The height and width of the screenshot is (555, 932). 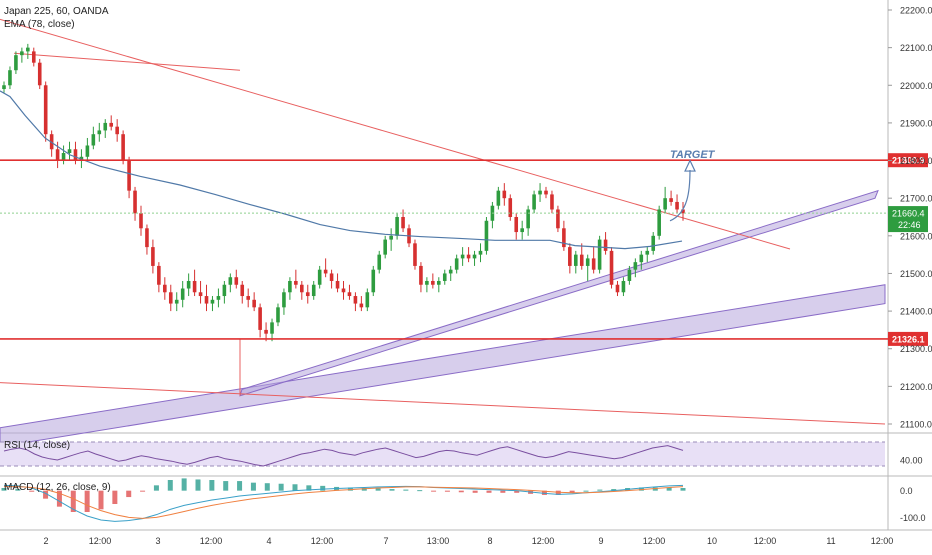 I want to click on last-price-badge, so click(x=908, y=219).